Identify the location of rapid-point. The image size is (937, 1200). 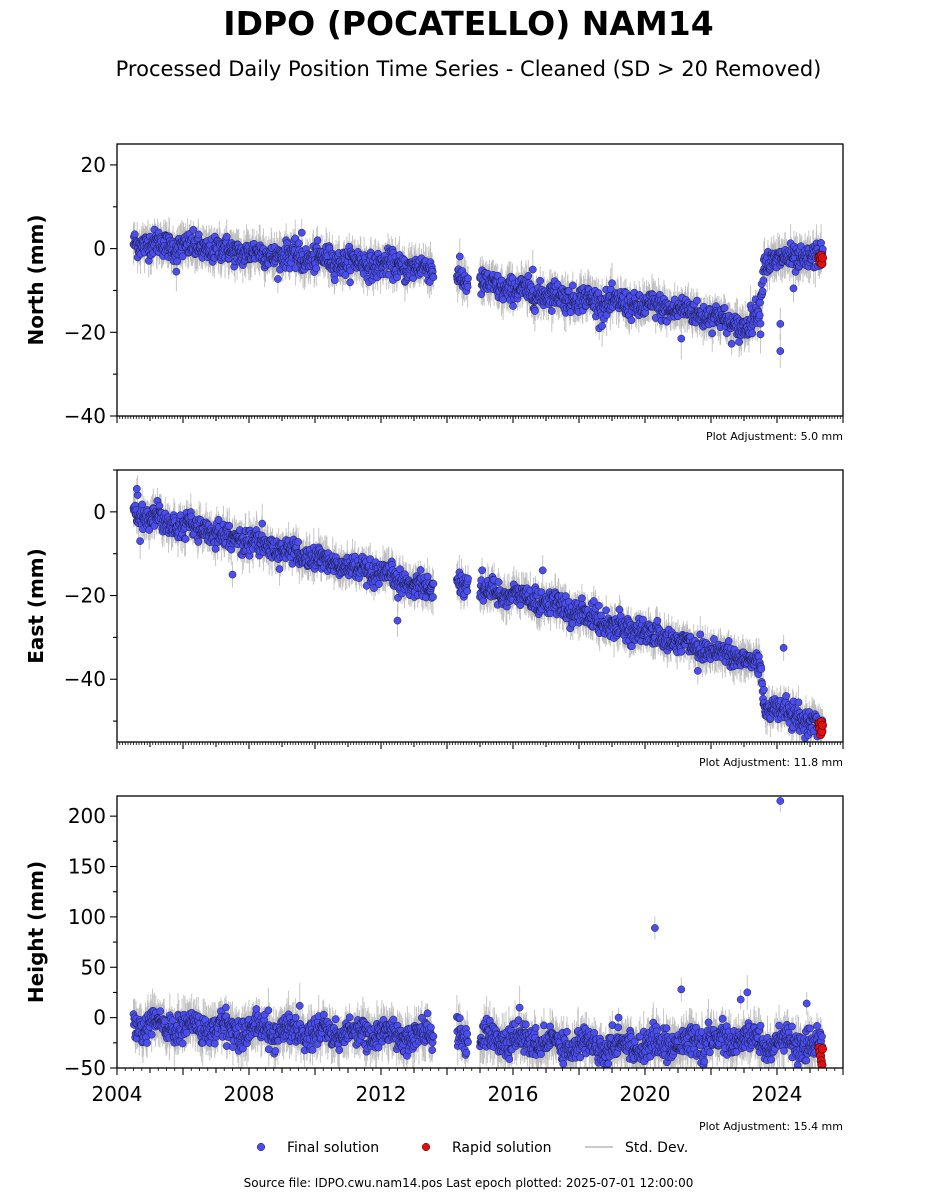
(822, 258).